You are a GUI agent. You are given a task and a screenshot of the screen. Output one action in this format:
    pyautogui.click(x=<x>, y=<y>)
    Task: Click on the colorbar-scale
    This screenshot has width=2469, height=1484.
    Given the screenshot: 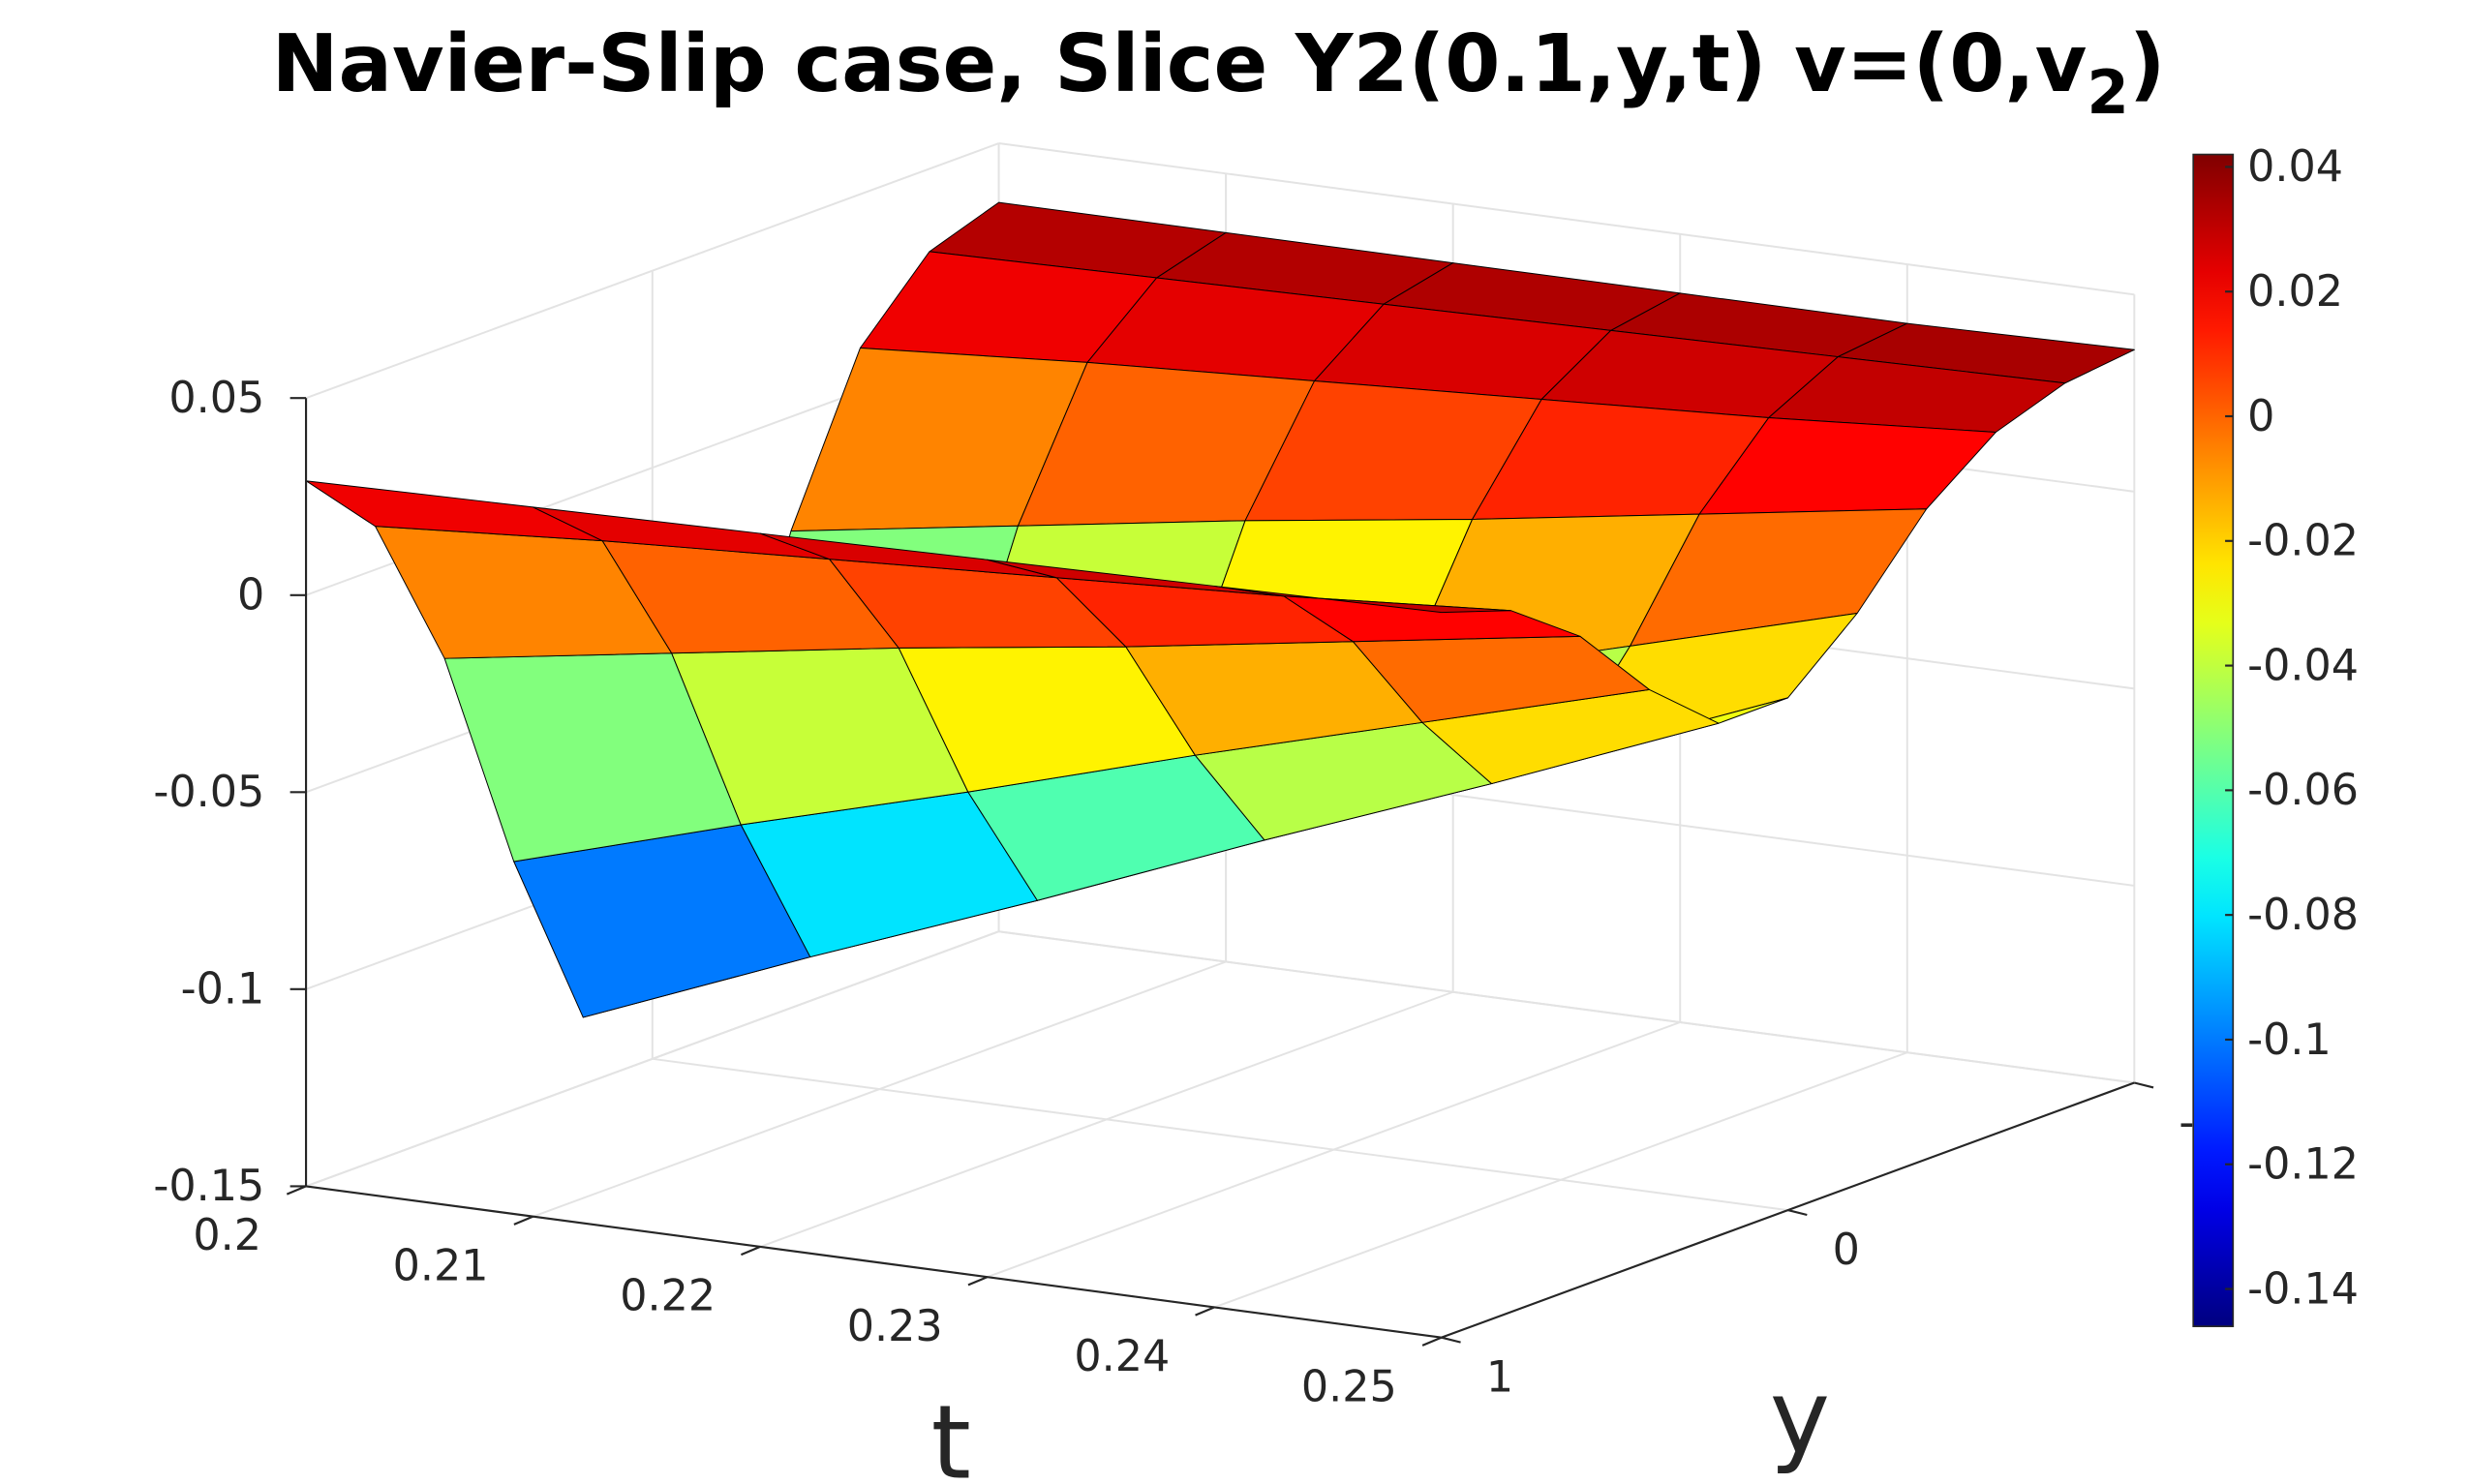 What is the action you would take?
    pyautogui.click(x=2213, y=740)
    